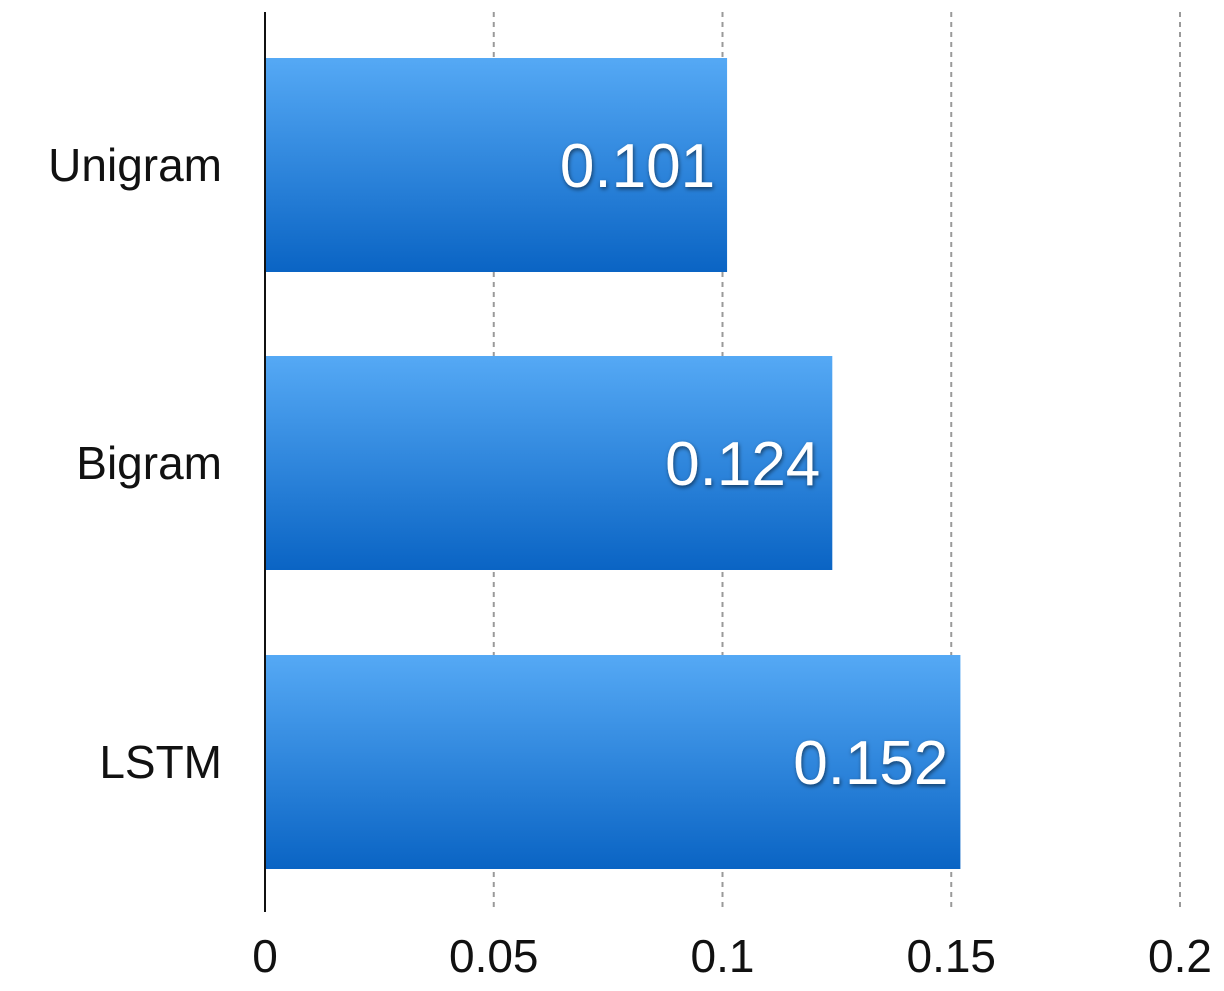  Describe the element at coordinates (1180, 956) in the screenshot. I see `x-tick-label-4: 0.2` at that location.